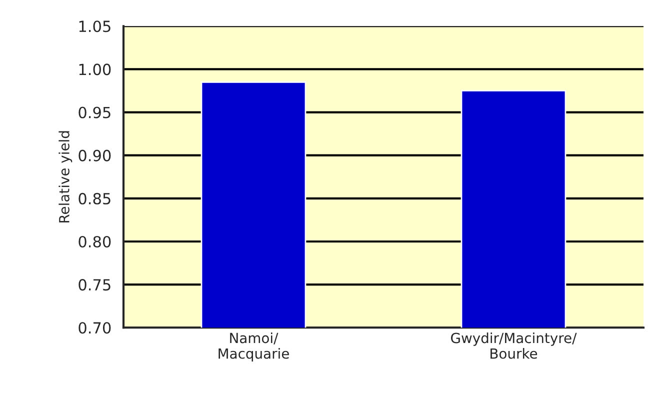 Image resolution: width=650 pixels, height=402 pixels. Describe the element at coordinates (94, 242) in the screenshot. I see `y-tick-label: 0.80` at that location.